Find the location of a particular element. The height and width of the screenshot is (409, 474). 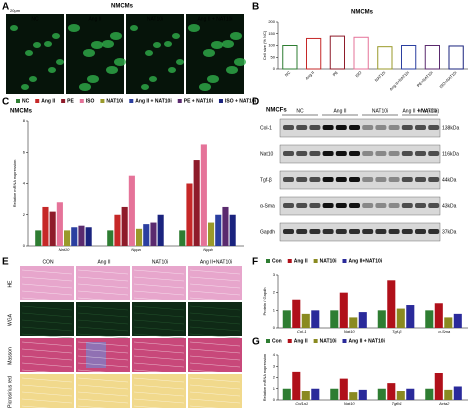

x-tick-label: PE is located at coordinates (336, 74).